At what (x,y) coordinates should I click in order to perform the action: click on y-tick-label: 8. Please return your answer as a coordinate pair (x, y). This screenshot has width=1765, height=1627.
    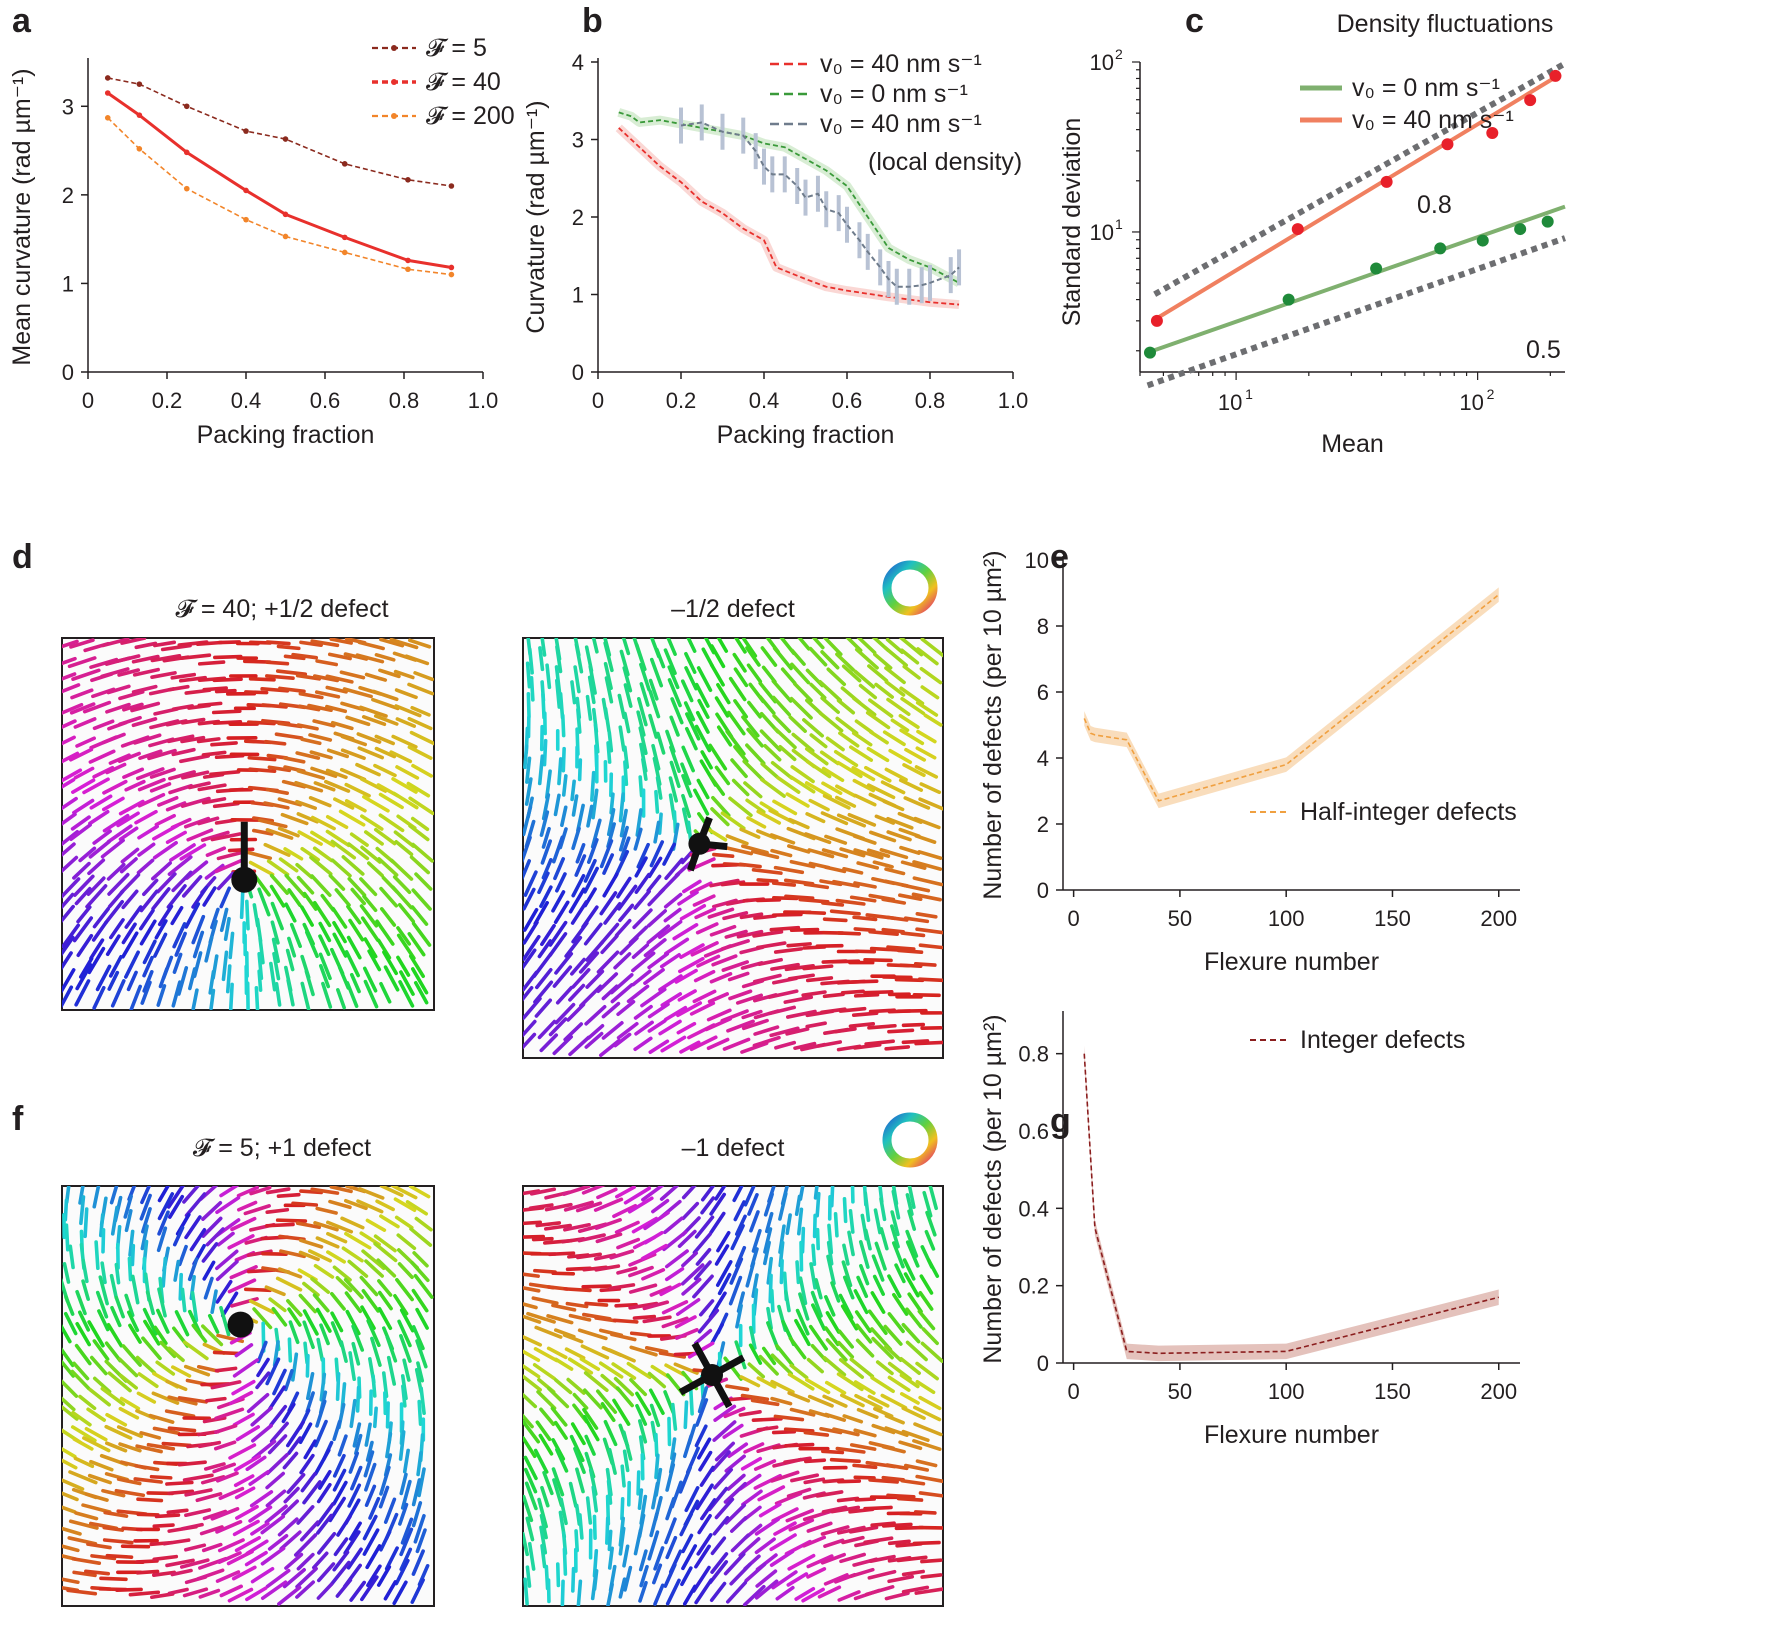
    Looking at the image, I should click on (1043, 626).